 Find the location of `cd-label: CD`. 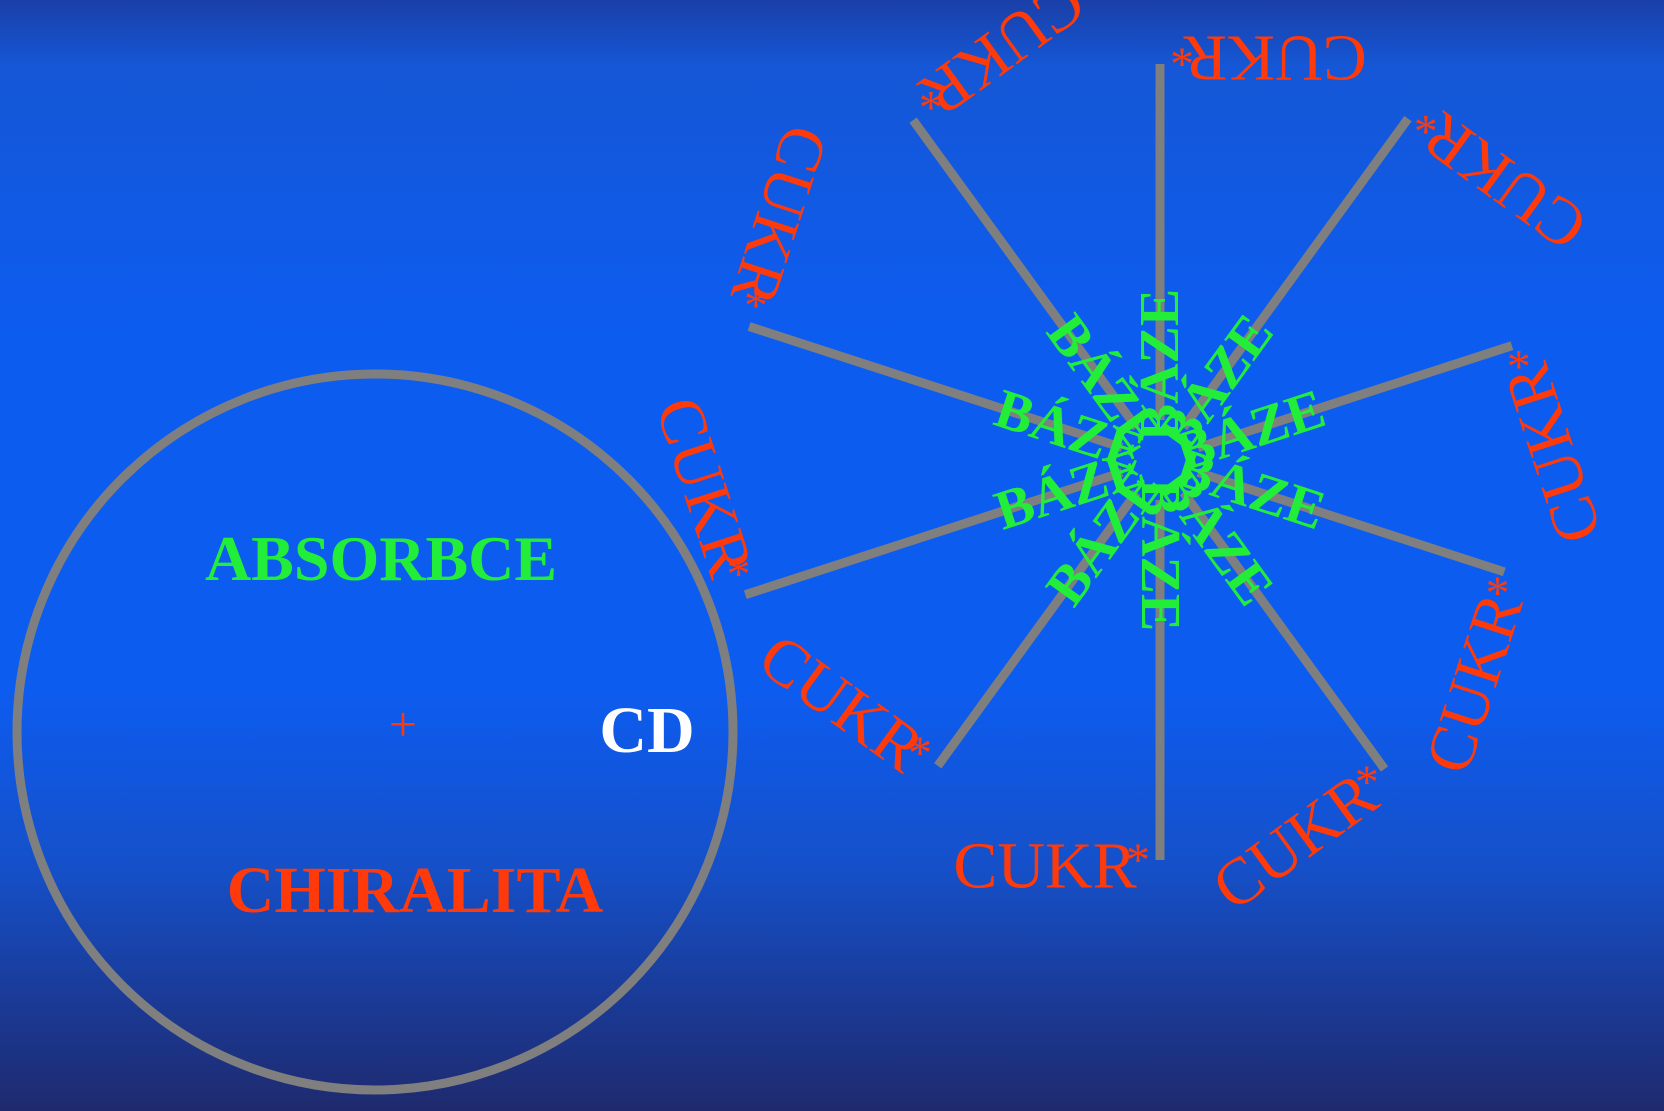

cd-label: CD is located at coordinates (646, 730).